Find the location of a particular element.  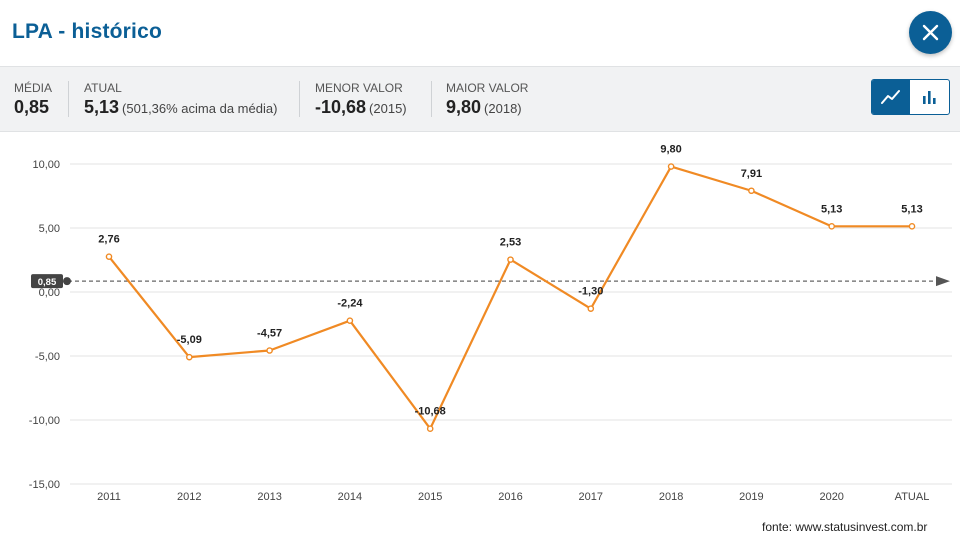

data-label: -2,24 is located at coordinates (350, 304).